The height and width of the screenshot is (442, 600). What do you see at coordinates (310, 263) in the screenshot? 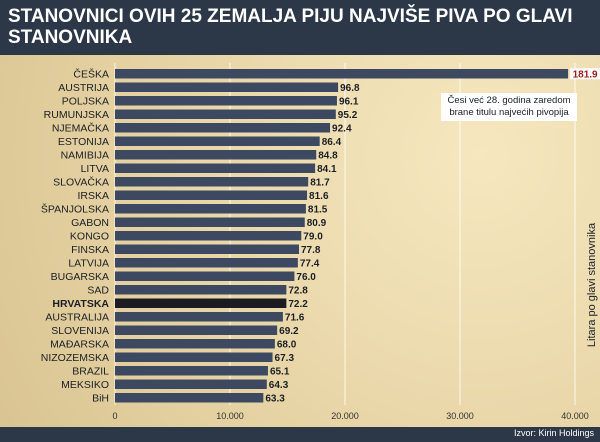
I see `value-label: 77.4` at bounding box center [310, 263].